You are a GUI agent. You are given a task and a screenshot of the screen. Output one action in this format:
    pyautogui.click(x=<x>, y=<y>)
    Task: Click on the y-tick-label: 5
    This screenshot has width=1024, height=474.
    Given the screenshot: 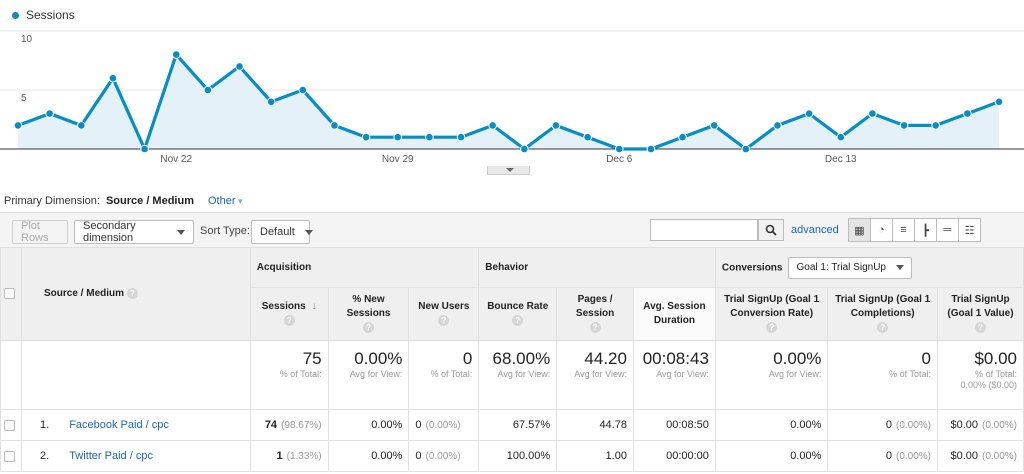 What is the action you would take?
    pyautogui.click(x=24, y=98)
    